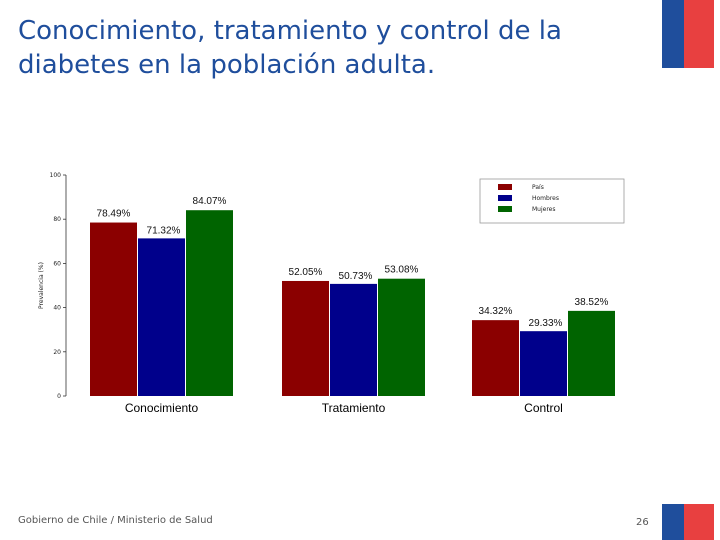 This screenshot has width=720, height=540. I want to click on flag-decoration-bottom, so click(688, 522).